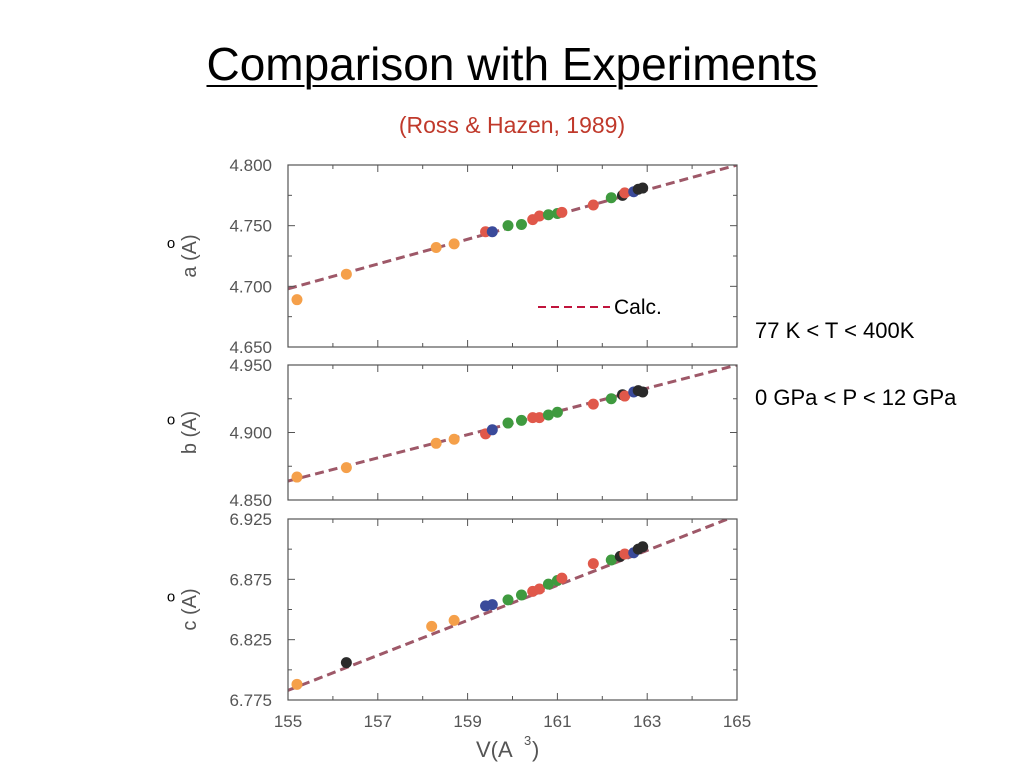 The height and width of the screenshot is (768, 1024). I want to click on panel-b, so click(512, 424).